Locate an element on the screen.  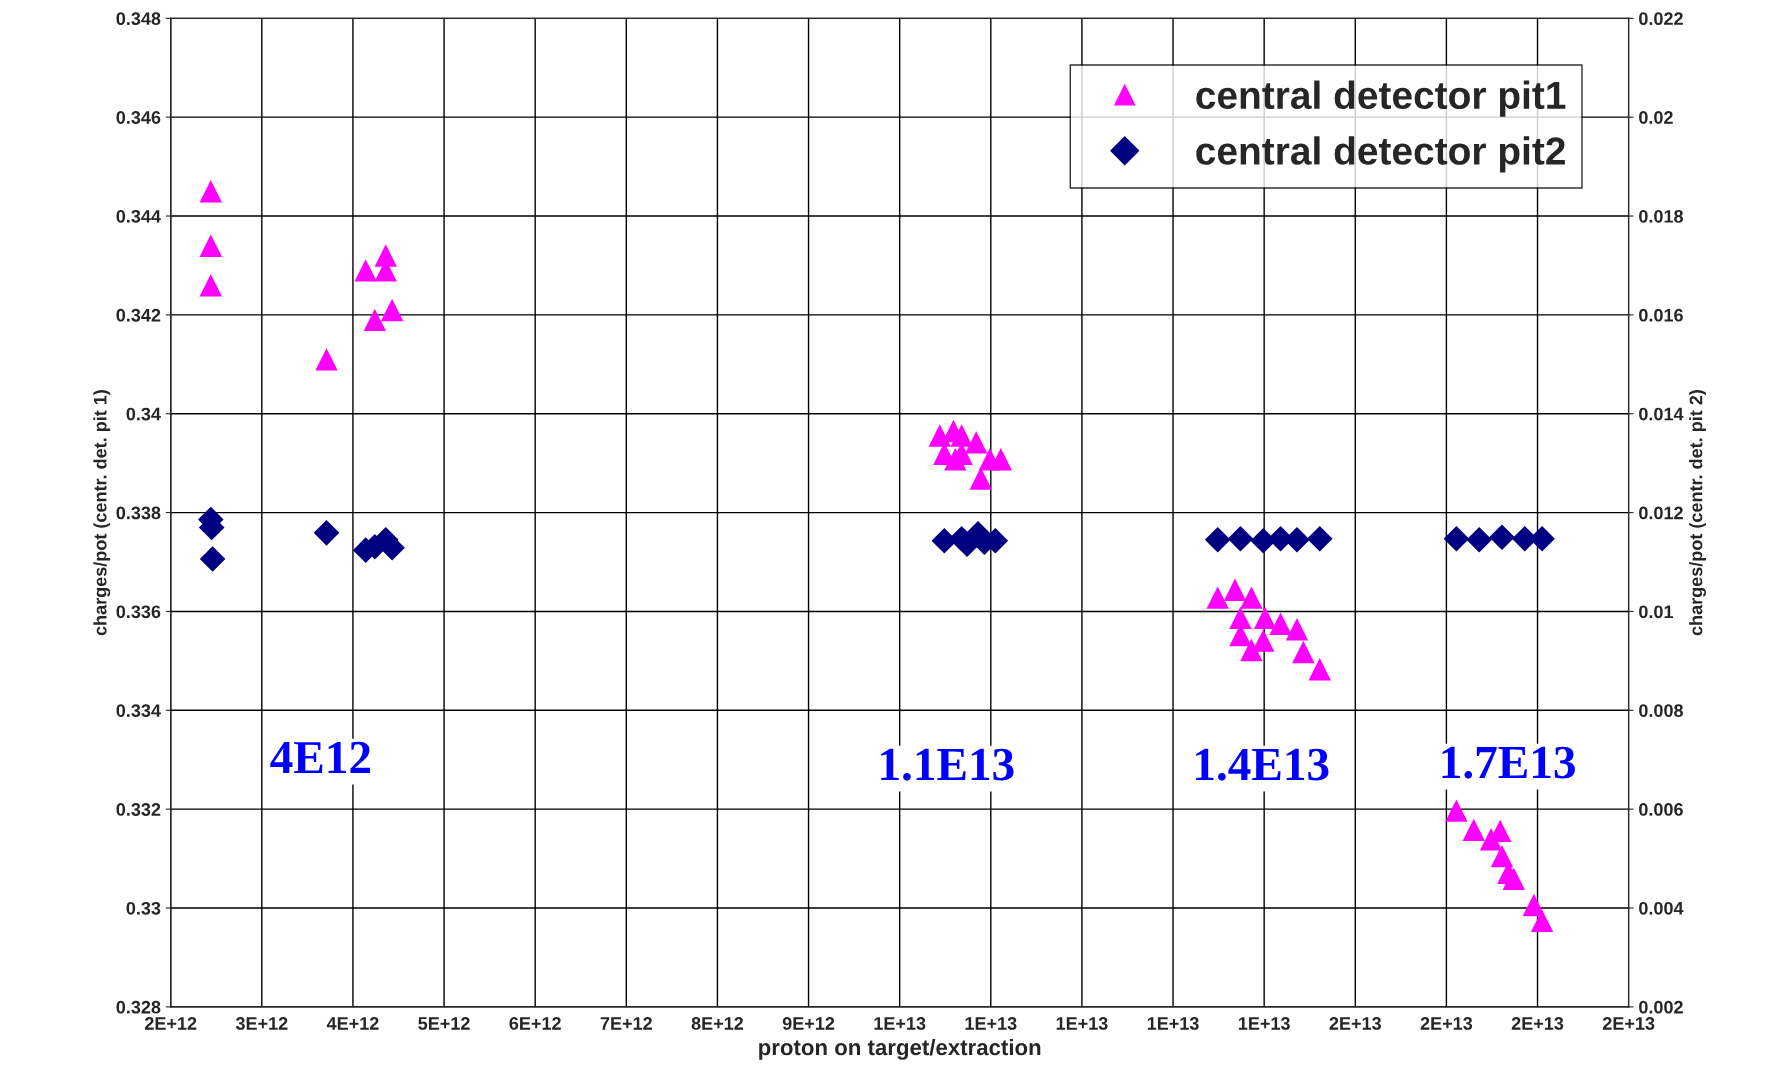
y2-tick-label: 0.02 is located at coordinates (1656, 117).